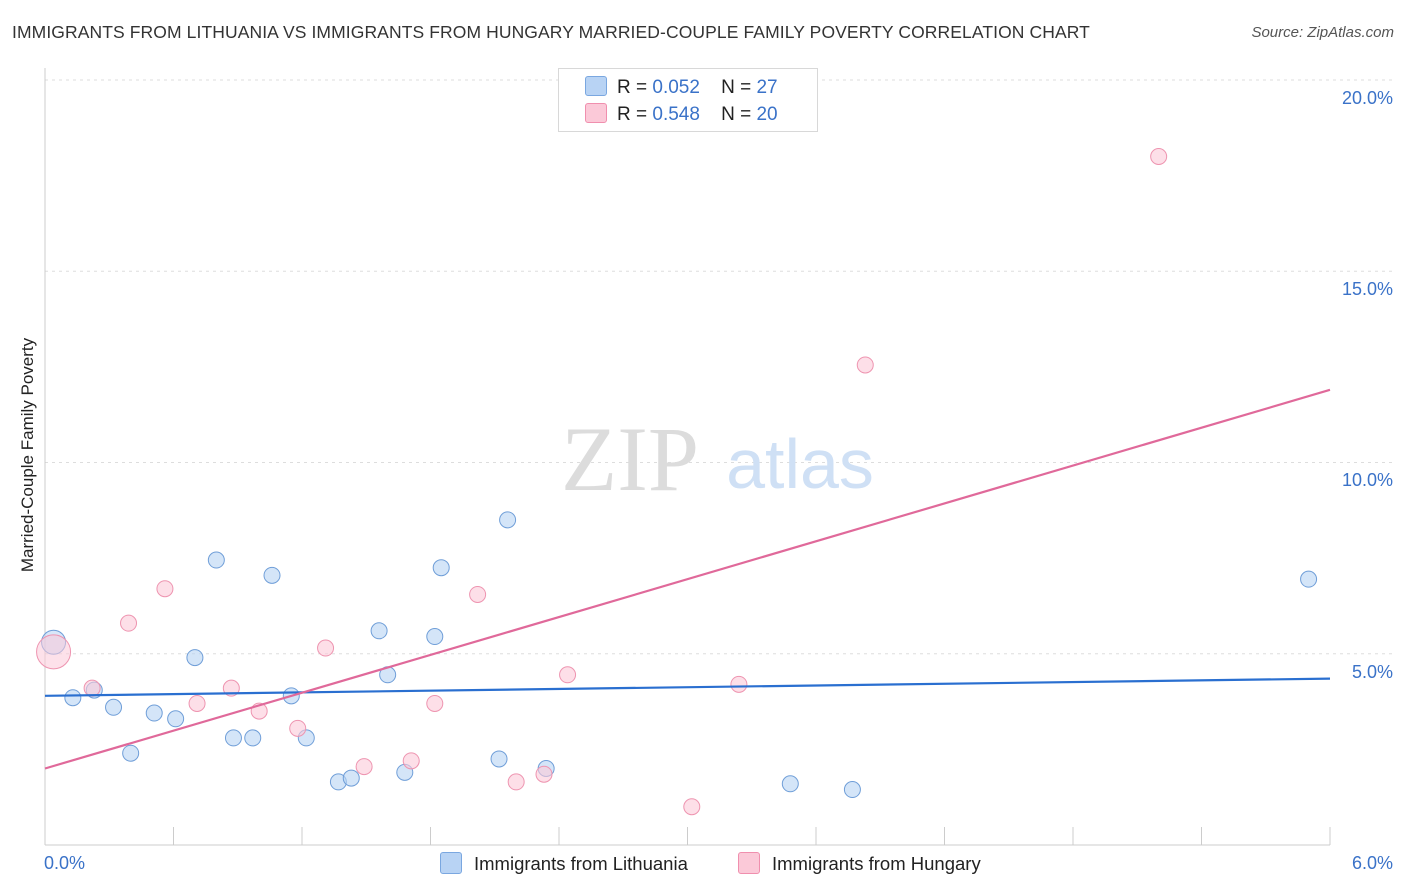  Describe the element at coordinates (749, 863) in the screenshot. I see `bottom-legend-swatch-hungary` at that location.